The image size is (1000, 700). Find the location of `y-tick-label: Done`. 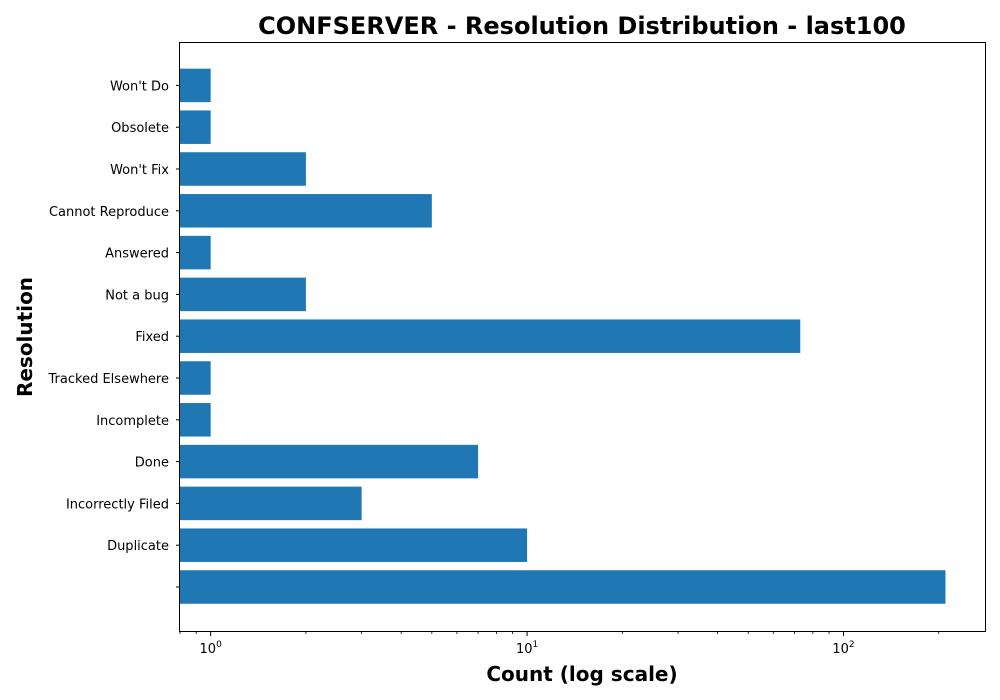

y-tick-label: Done is located at coordinates (152, 463).